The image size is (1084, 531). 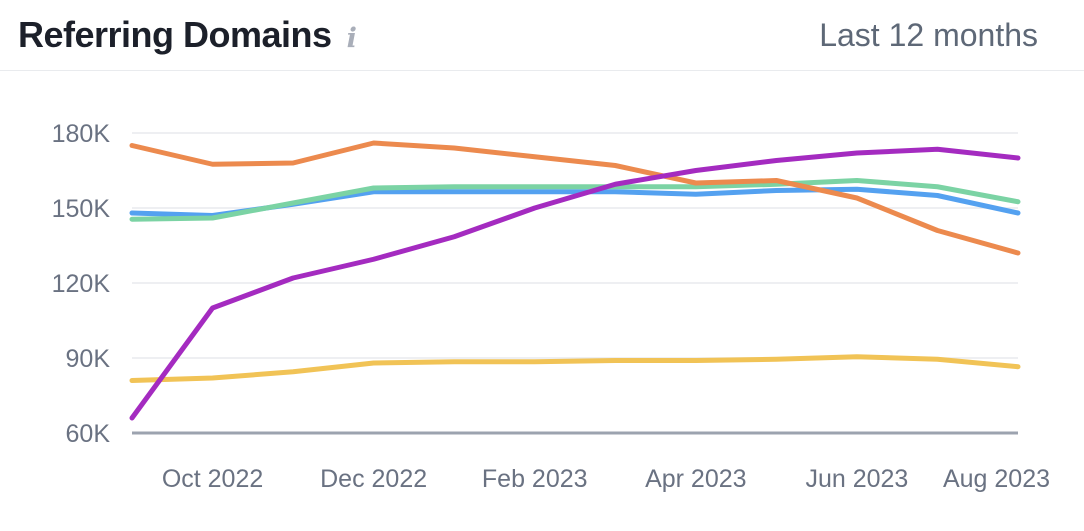 What do you see at coordinates (996, 479) in the screenshot?
I see `x-tick-label: Aug 2023` at bounding box center [996, 479].